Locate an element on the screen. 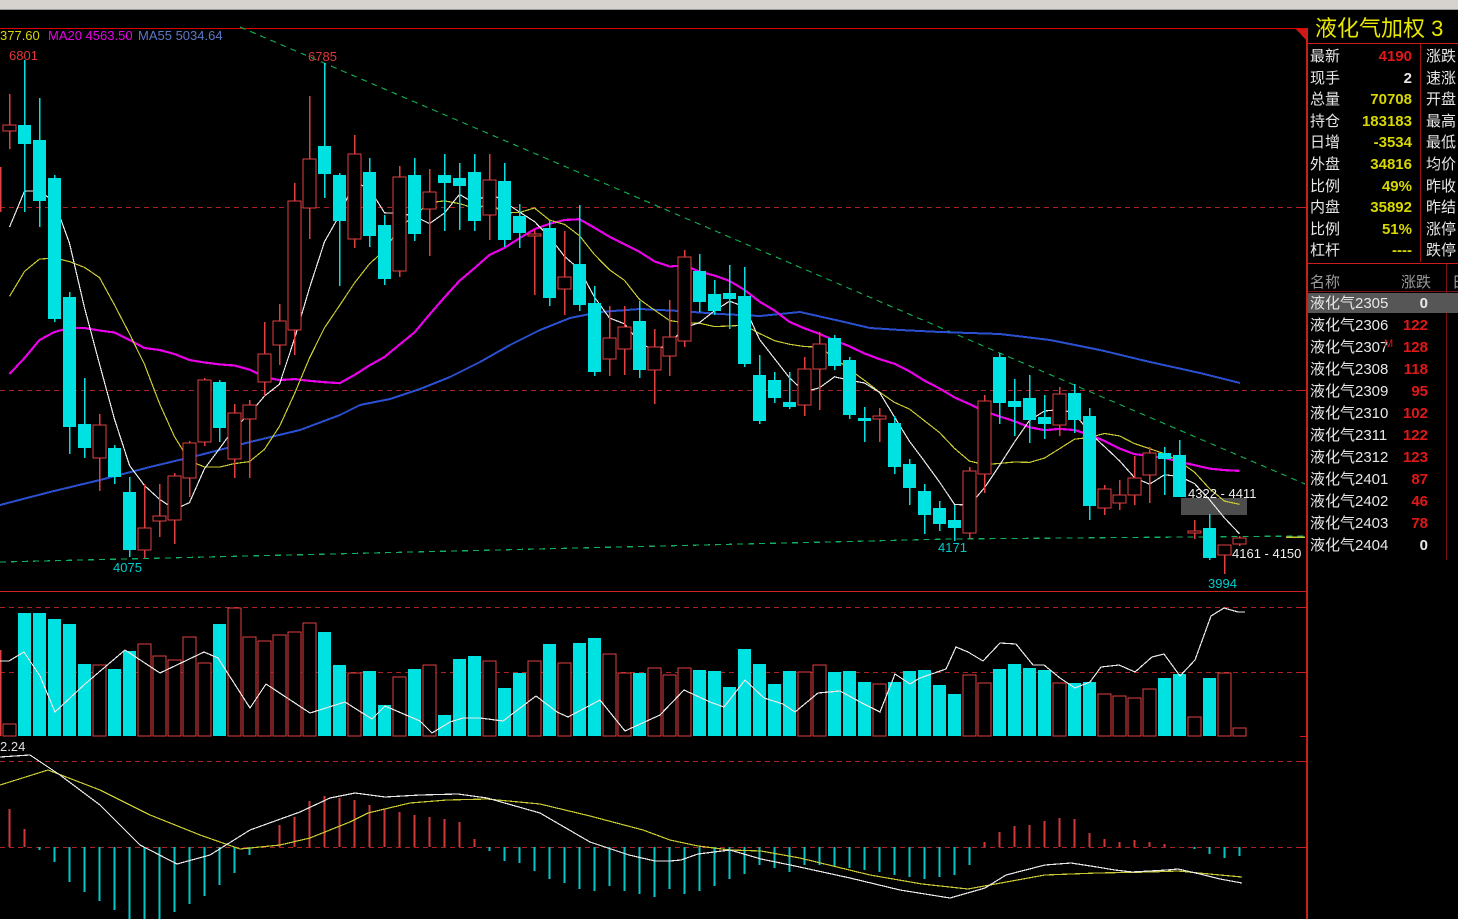 This screenshot has width=1458, height=919. svg-text: 最高 is located at coordinates (1441, 121).